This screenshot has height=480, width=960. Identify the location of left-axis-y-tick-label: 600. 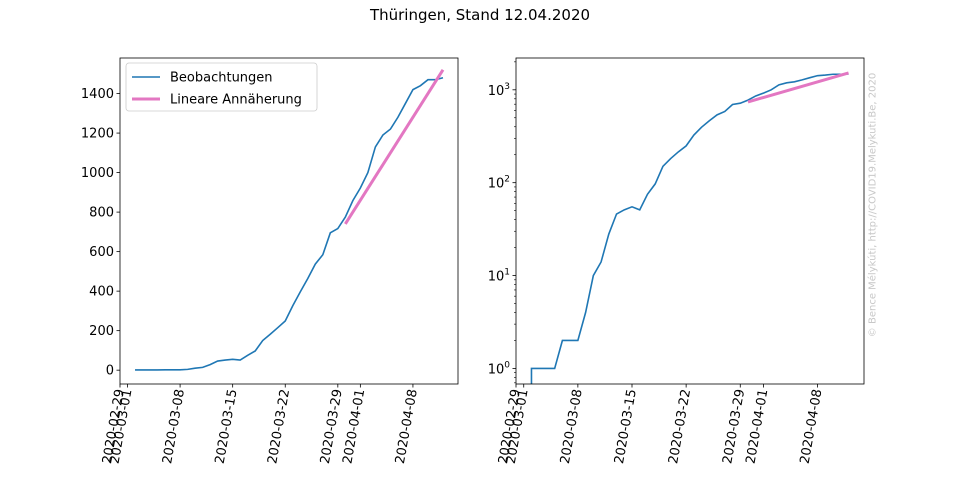
(101, 252).